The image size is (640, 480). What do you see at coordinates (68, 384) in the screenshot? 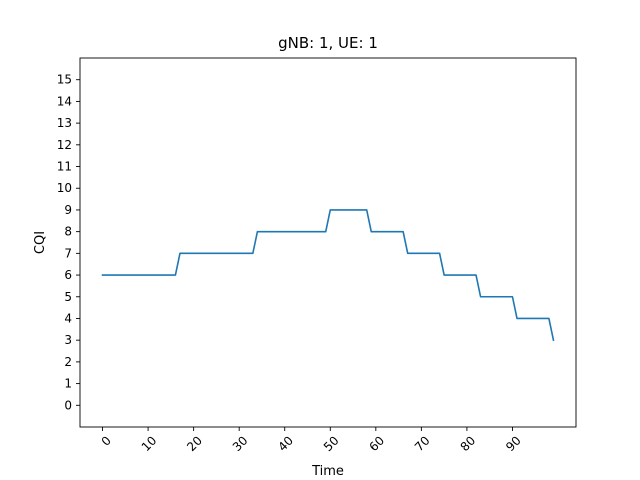
I see `y-tick-label: 1` at bounding box center [68, 384].